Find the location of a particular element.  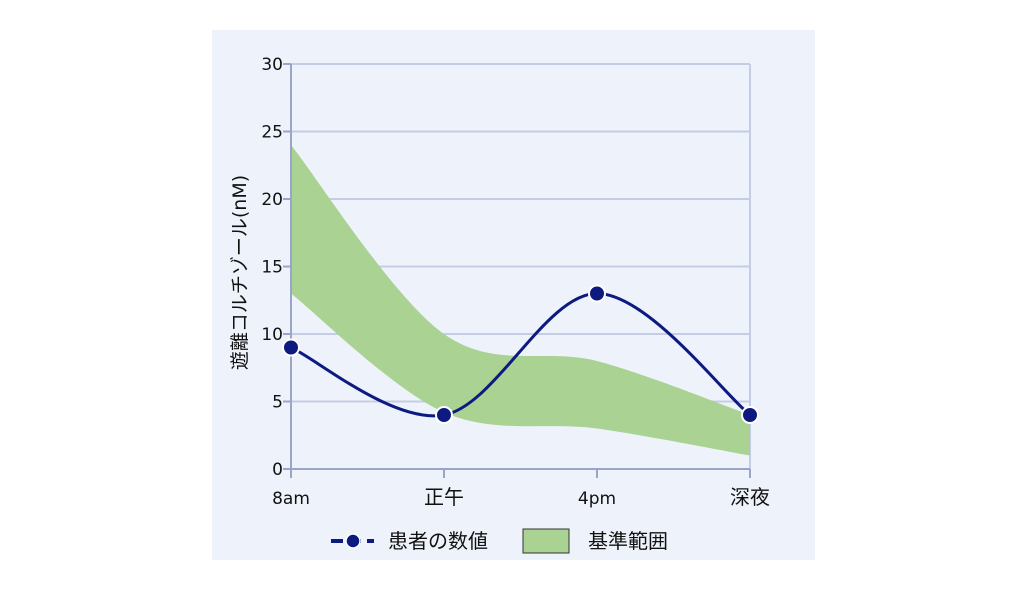

y-tick-label-30: 30 is located at coordinates (272, 65).